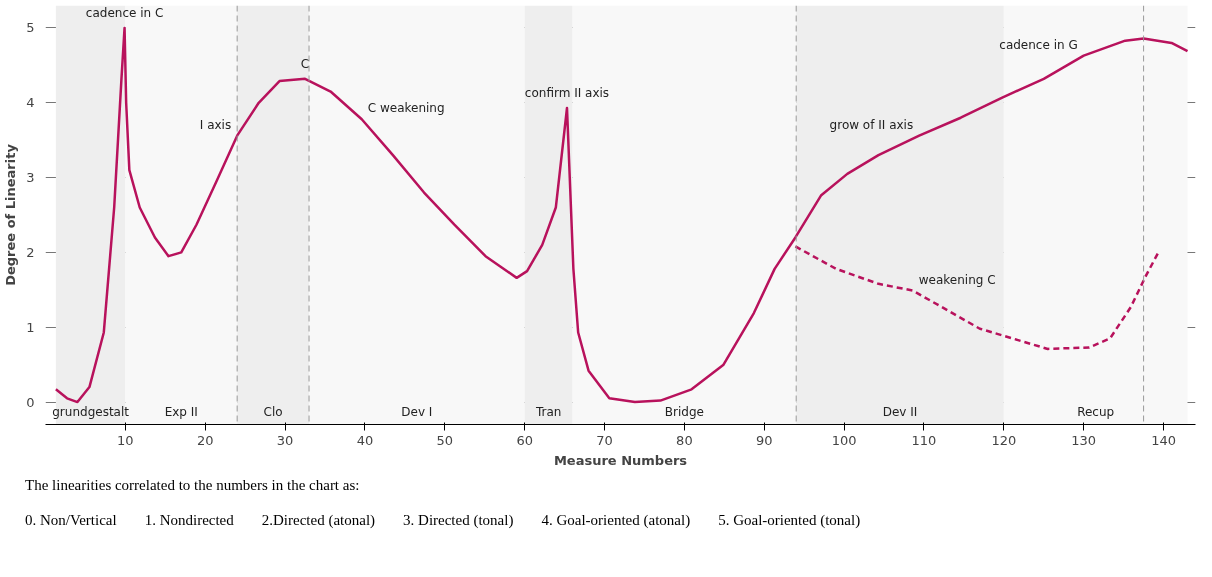  What do you see at coordinates (620, 460) in the screenshot?
I see `x-axis-title: Measure Numbers` at bounding box center [620, 460].